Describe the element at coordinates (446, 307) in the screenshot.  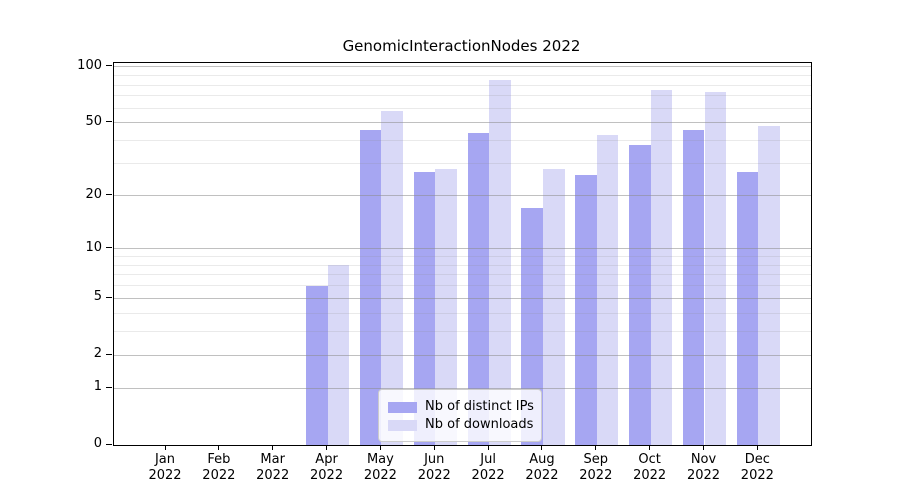
I see `bar-jun-downloads` at that location.